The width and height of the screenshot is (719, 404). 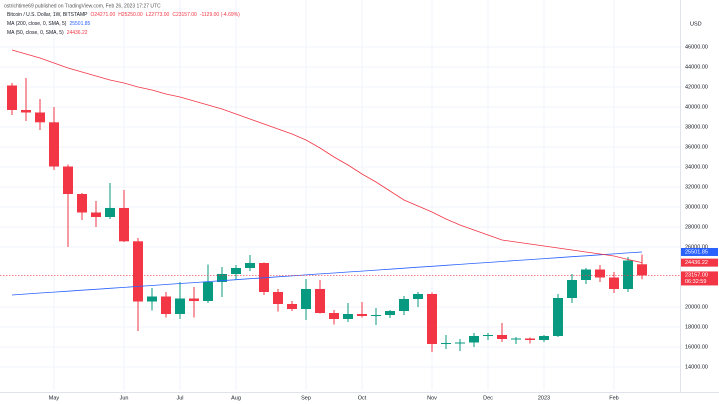 What do you see at coordinates (220, 15) in the screenshot?
I see `ohlc-value: -1129.00 (-4.69%)` at bounding box center [220, 15].